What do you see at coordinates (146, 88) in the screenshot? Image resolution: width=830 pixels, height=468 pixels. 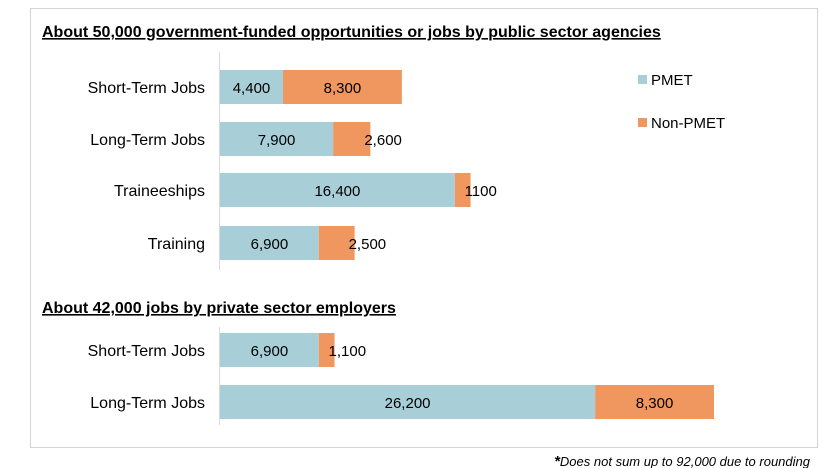 I see `category-label-public-short-term-jobs-0: Short-Term Jobs` at bounding box center [146, 88].